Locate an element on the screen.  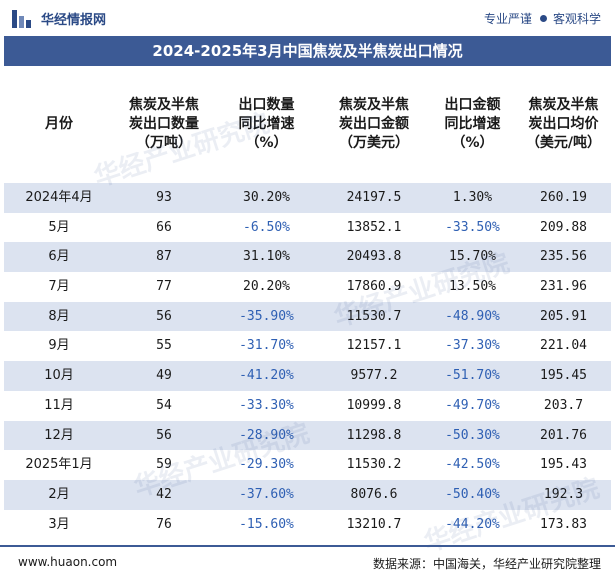
cell-quantity: 59 is located at coordinates (164, 465).